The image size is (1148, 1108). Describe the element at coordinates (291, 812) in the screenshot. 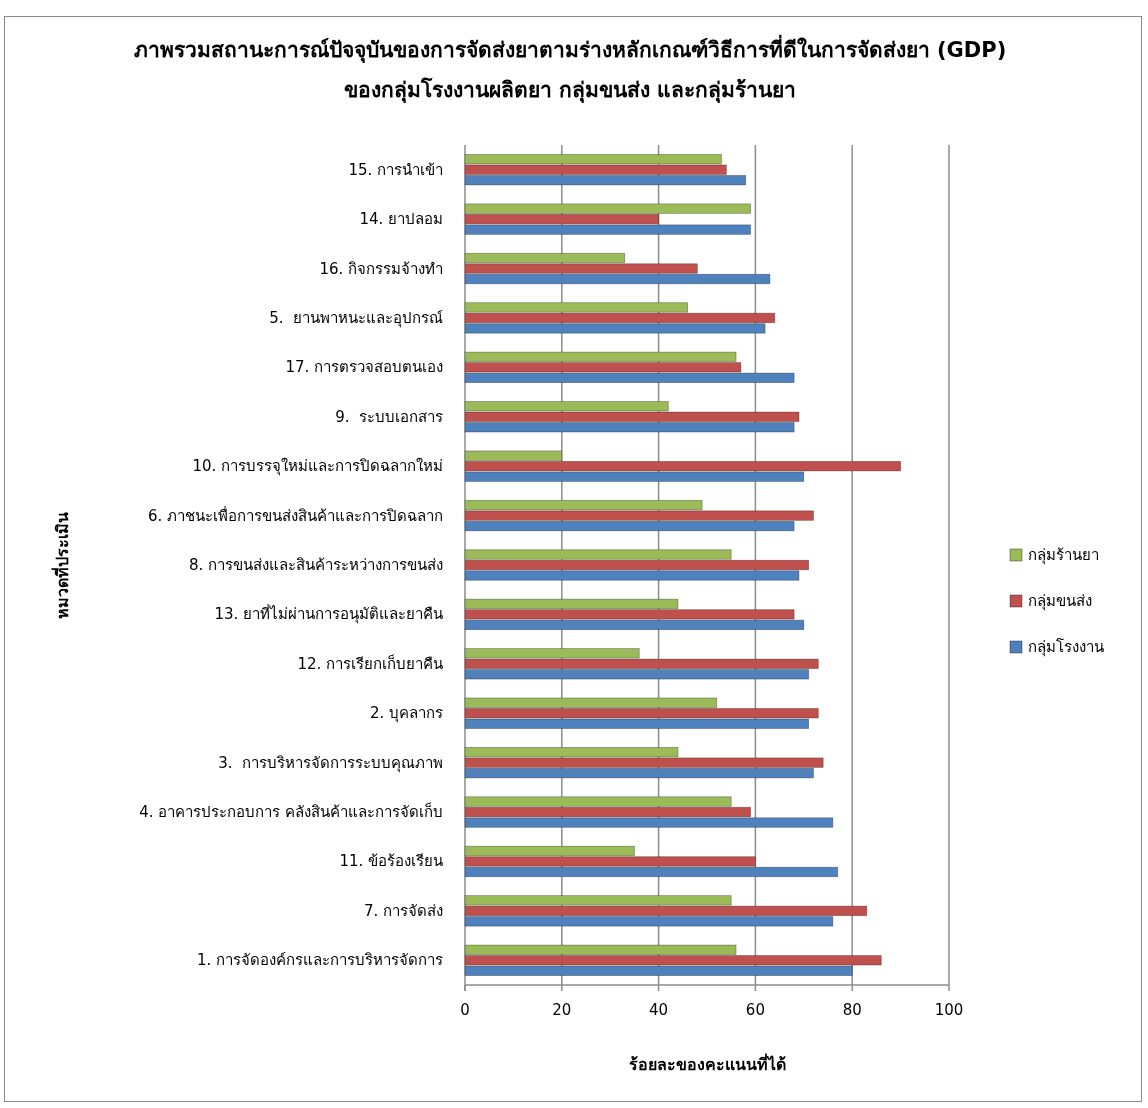

I see `y-tick-label: 4. อาคารประกอบการ คลังสินค้าและการจัดเก็บ` at that location.